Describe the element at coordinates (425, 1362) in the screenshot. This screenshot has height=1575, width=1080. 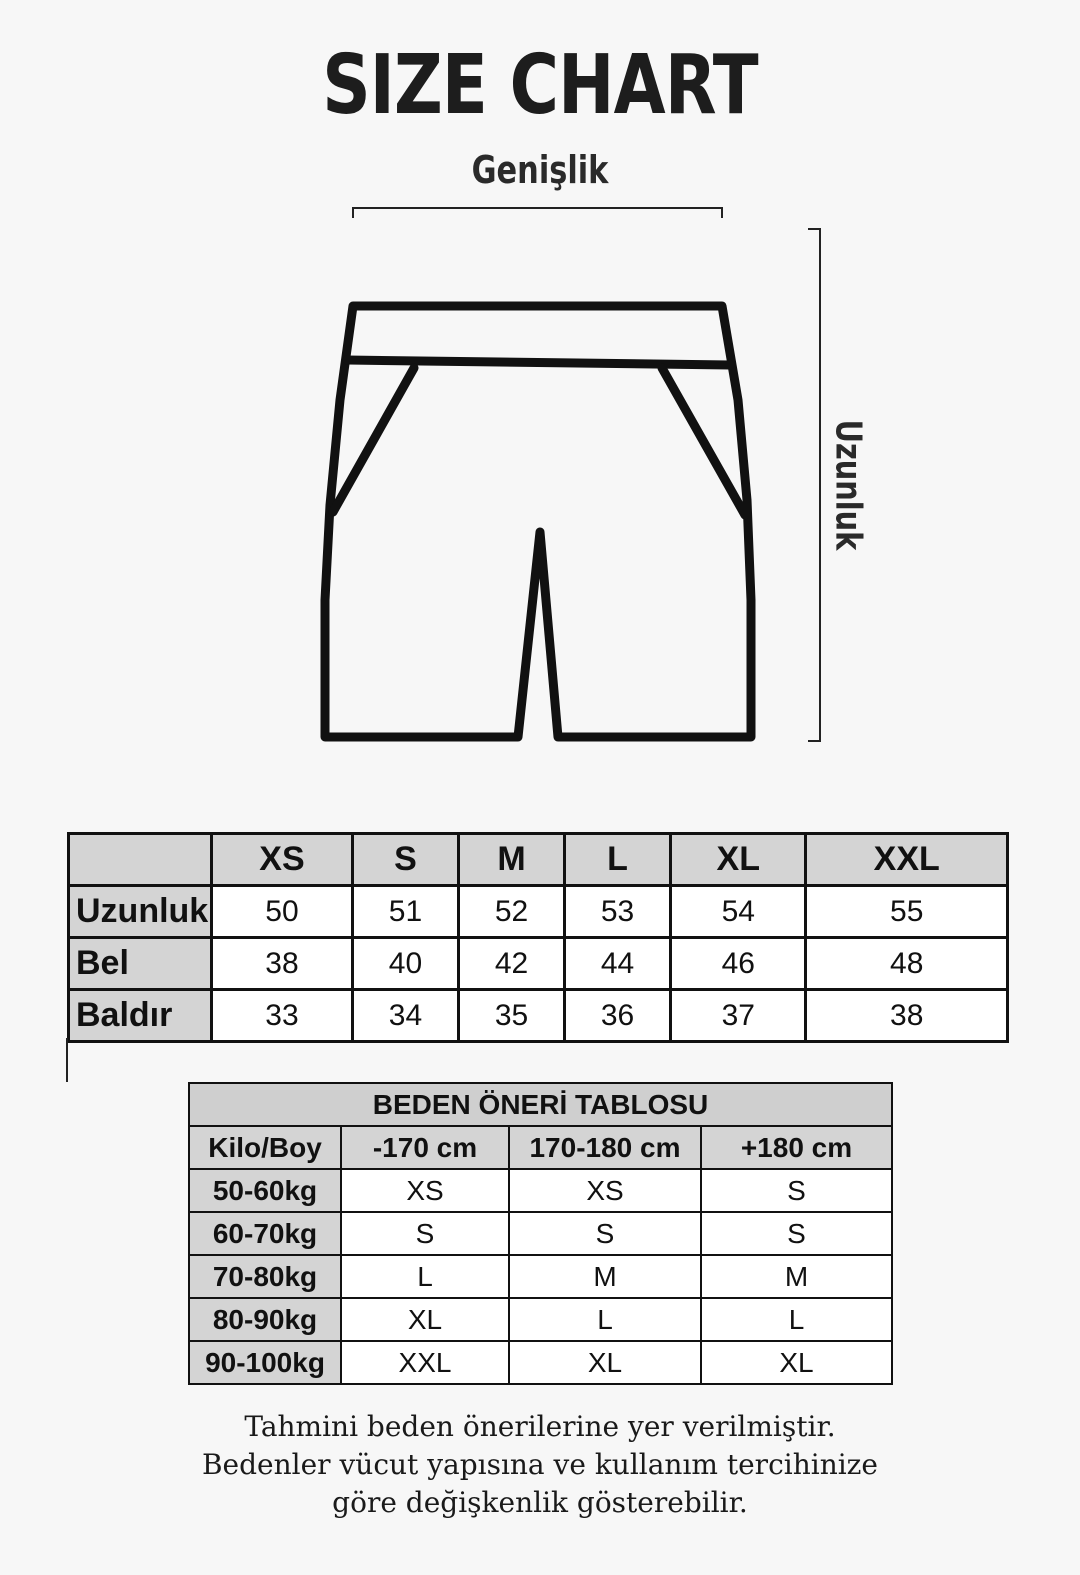
I see `cell: XXL` at that location.